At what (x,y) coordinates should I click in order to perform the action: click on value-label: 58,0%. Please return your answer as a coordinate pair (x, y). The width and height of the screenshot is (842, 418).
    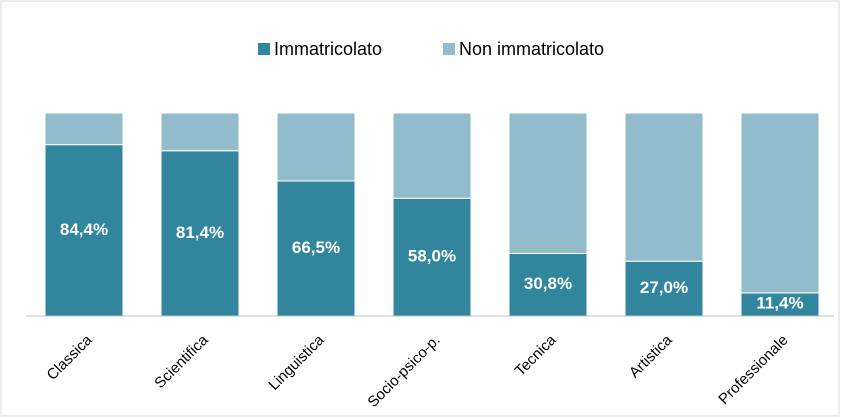
    Looking at the image, I should click on (432, 256).